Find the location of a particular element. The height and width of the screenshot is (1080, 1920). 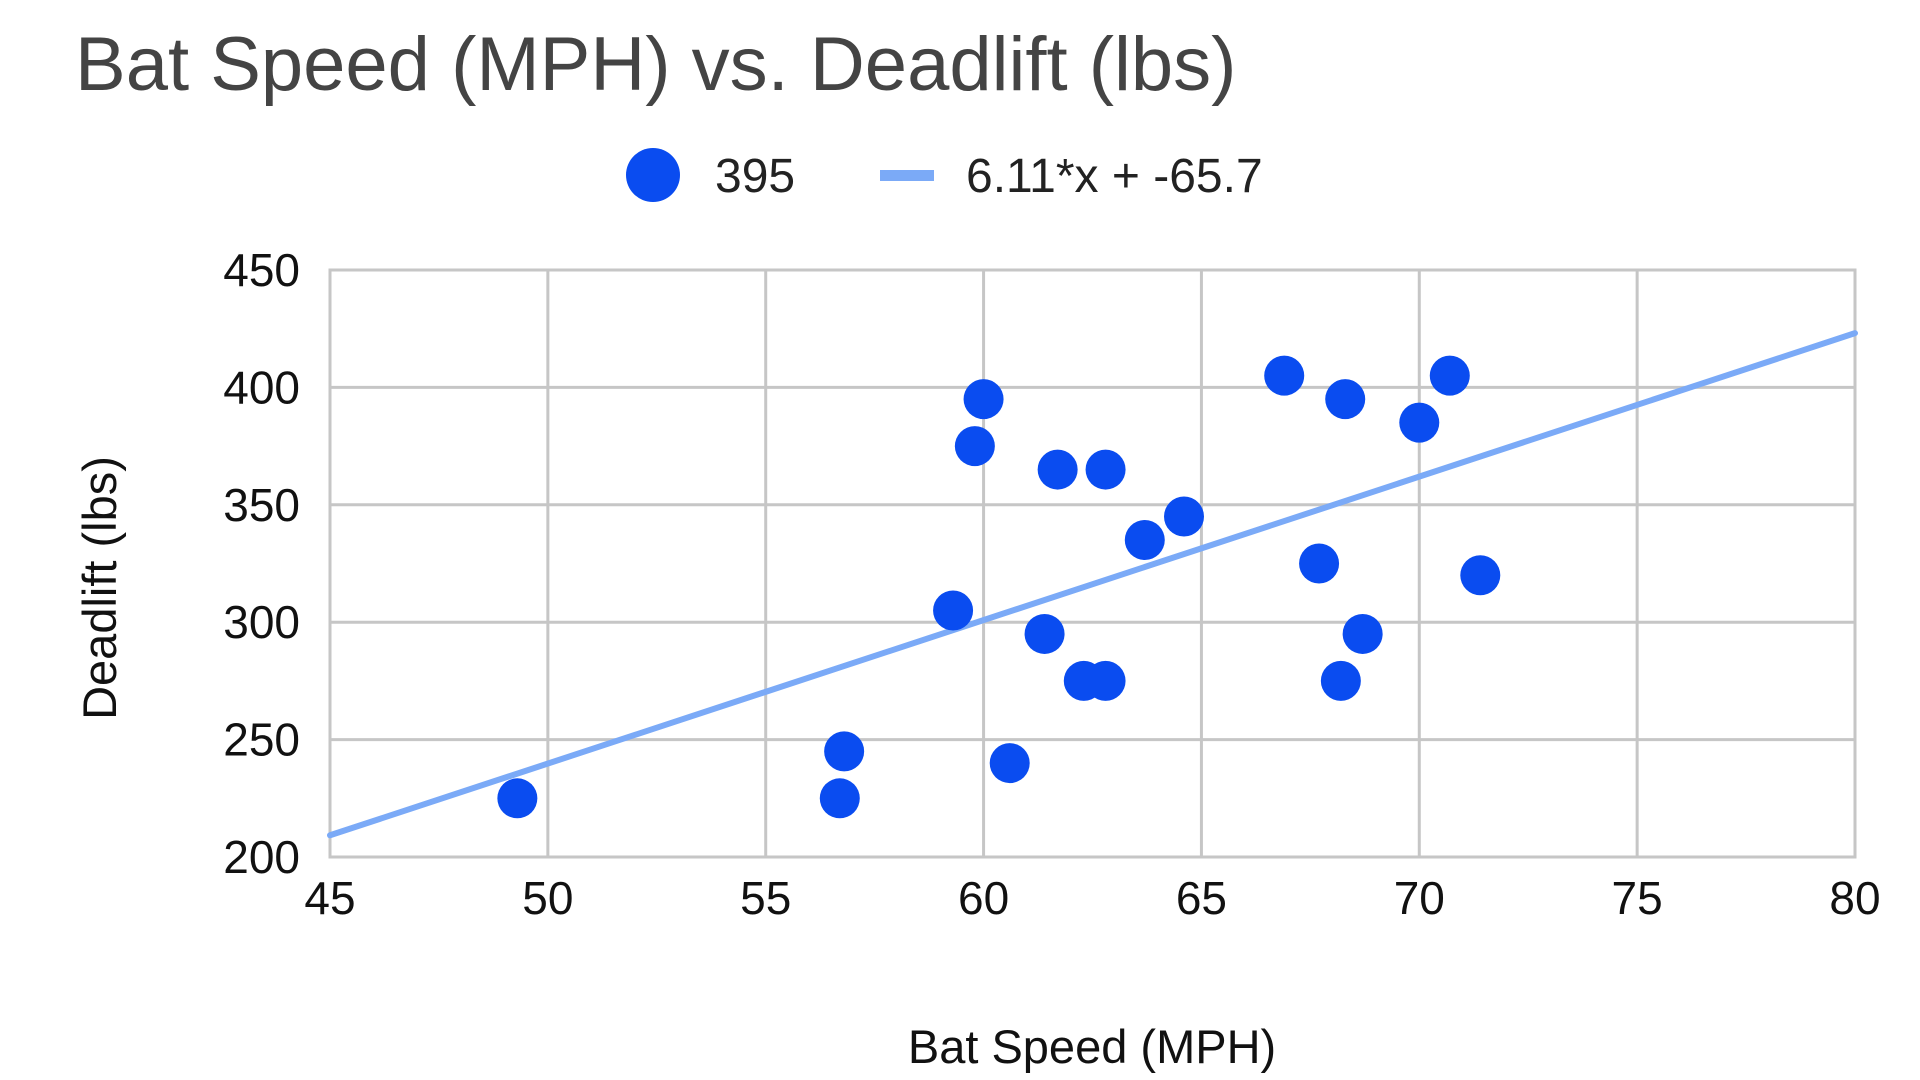

legend: 395 6.11*x + -65.7 is located at coordinates (944, 175).